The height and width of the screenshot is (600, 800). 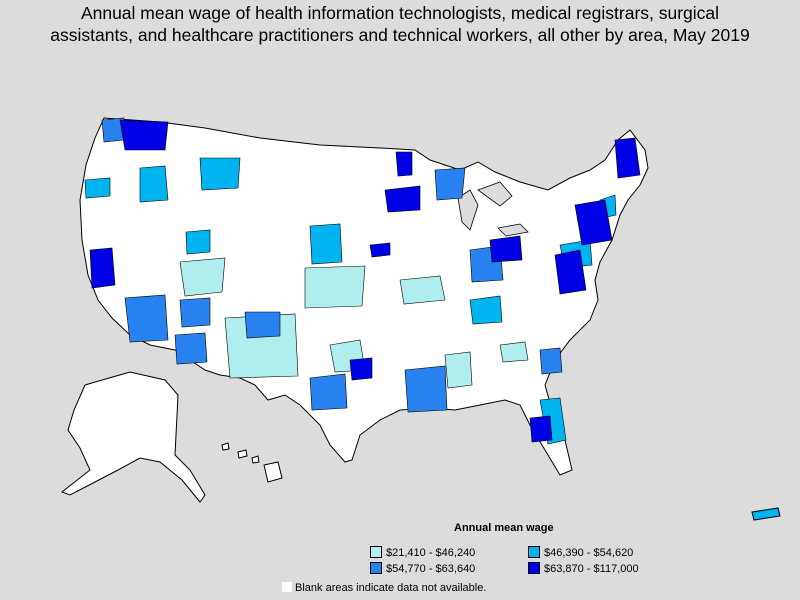 I want to click on legend-item-3: $54,770 - $63,640, so click(x=422, y=569).